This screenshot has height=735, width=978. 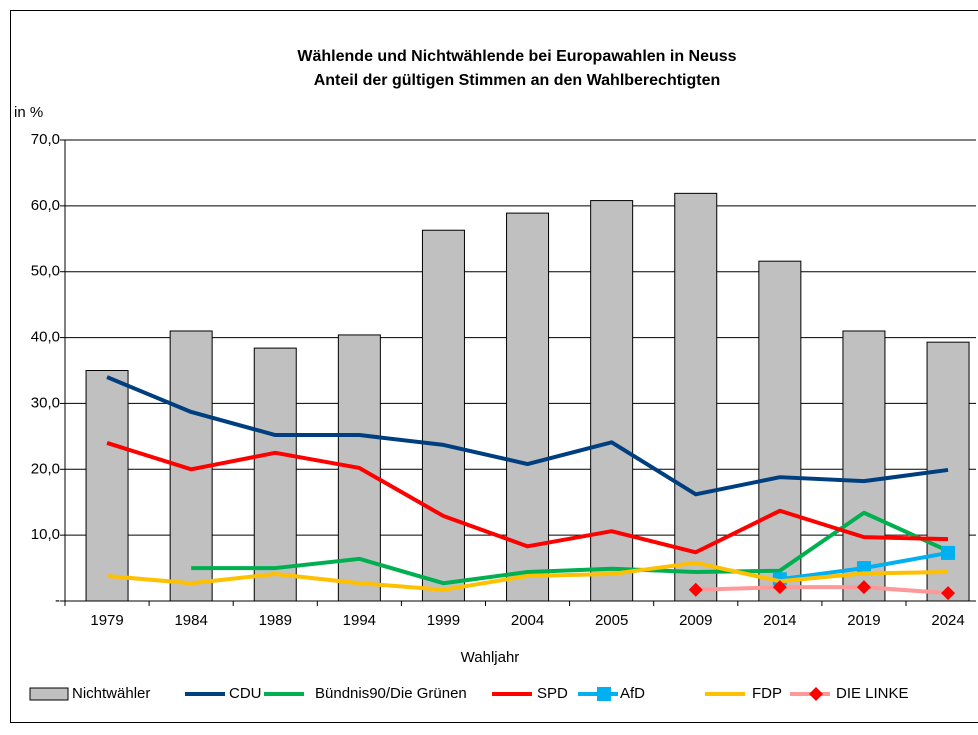 What do you see at coordinates (359, 620) in the screenshot?
I see `x-tick-label: 1994` at bounding box center [359, 620].